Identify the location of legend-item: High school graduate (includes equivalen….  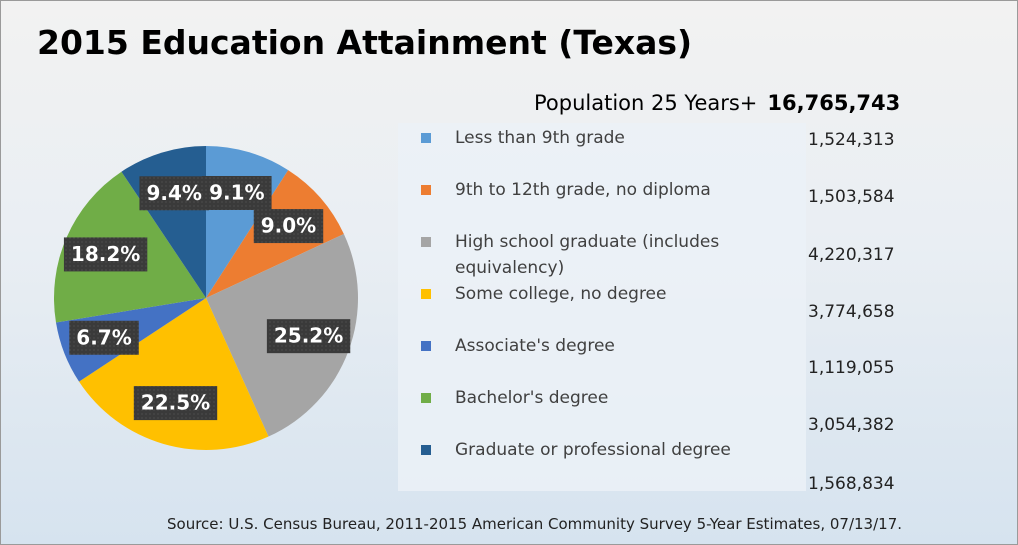
(591, 255).